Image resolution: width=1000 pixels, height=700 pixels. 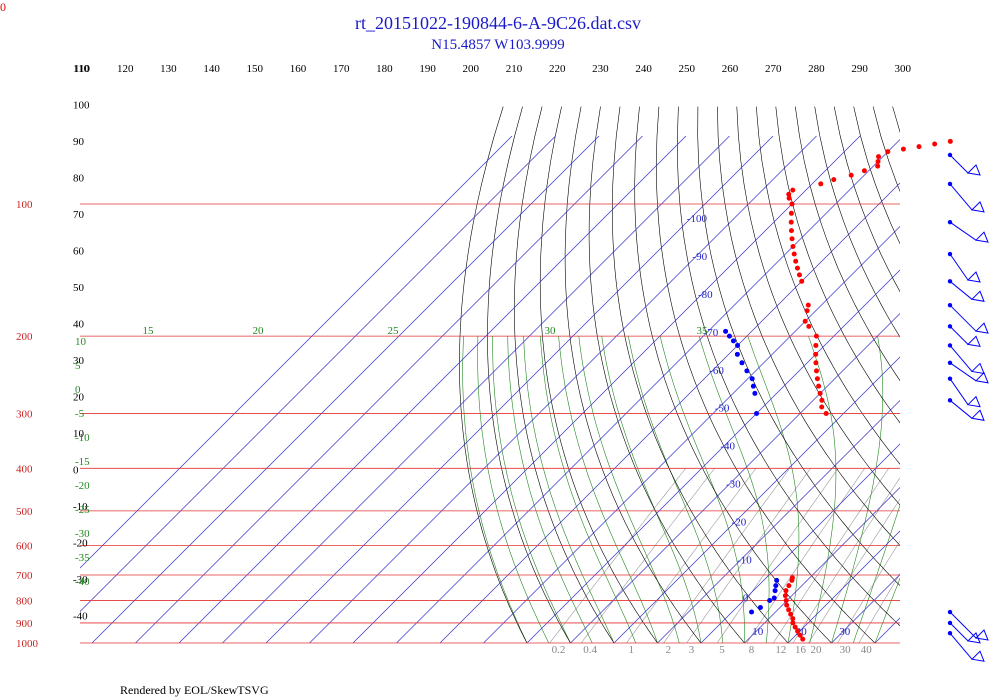 What do you see at coordinates (194, 690) in the screenshot?
I see `footer-credit: Rendered by EOL/SkewTSVG` at bounding box center [194, 690].